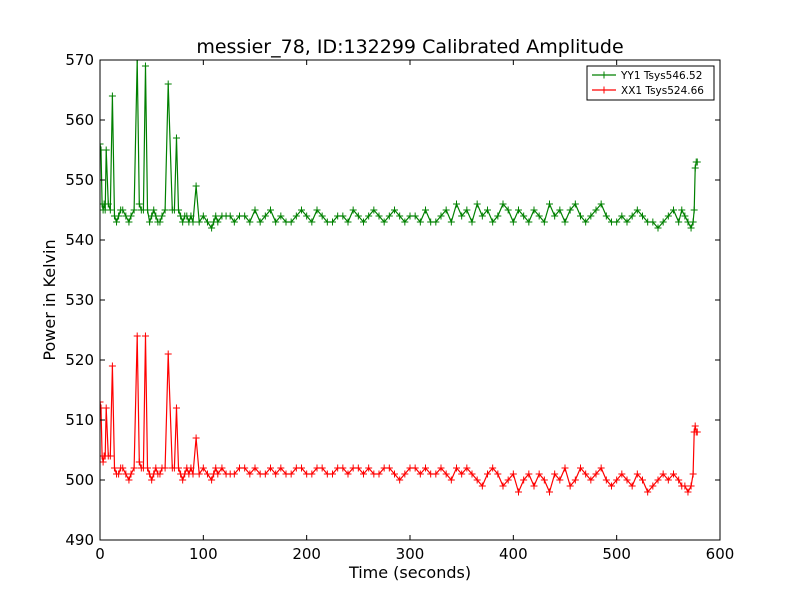  What do you see at coordinates (203, 554) in the screenshot?
I see `x-tick-label: 100` at bounding box center [203, 554].